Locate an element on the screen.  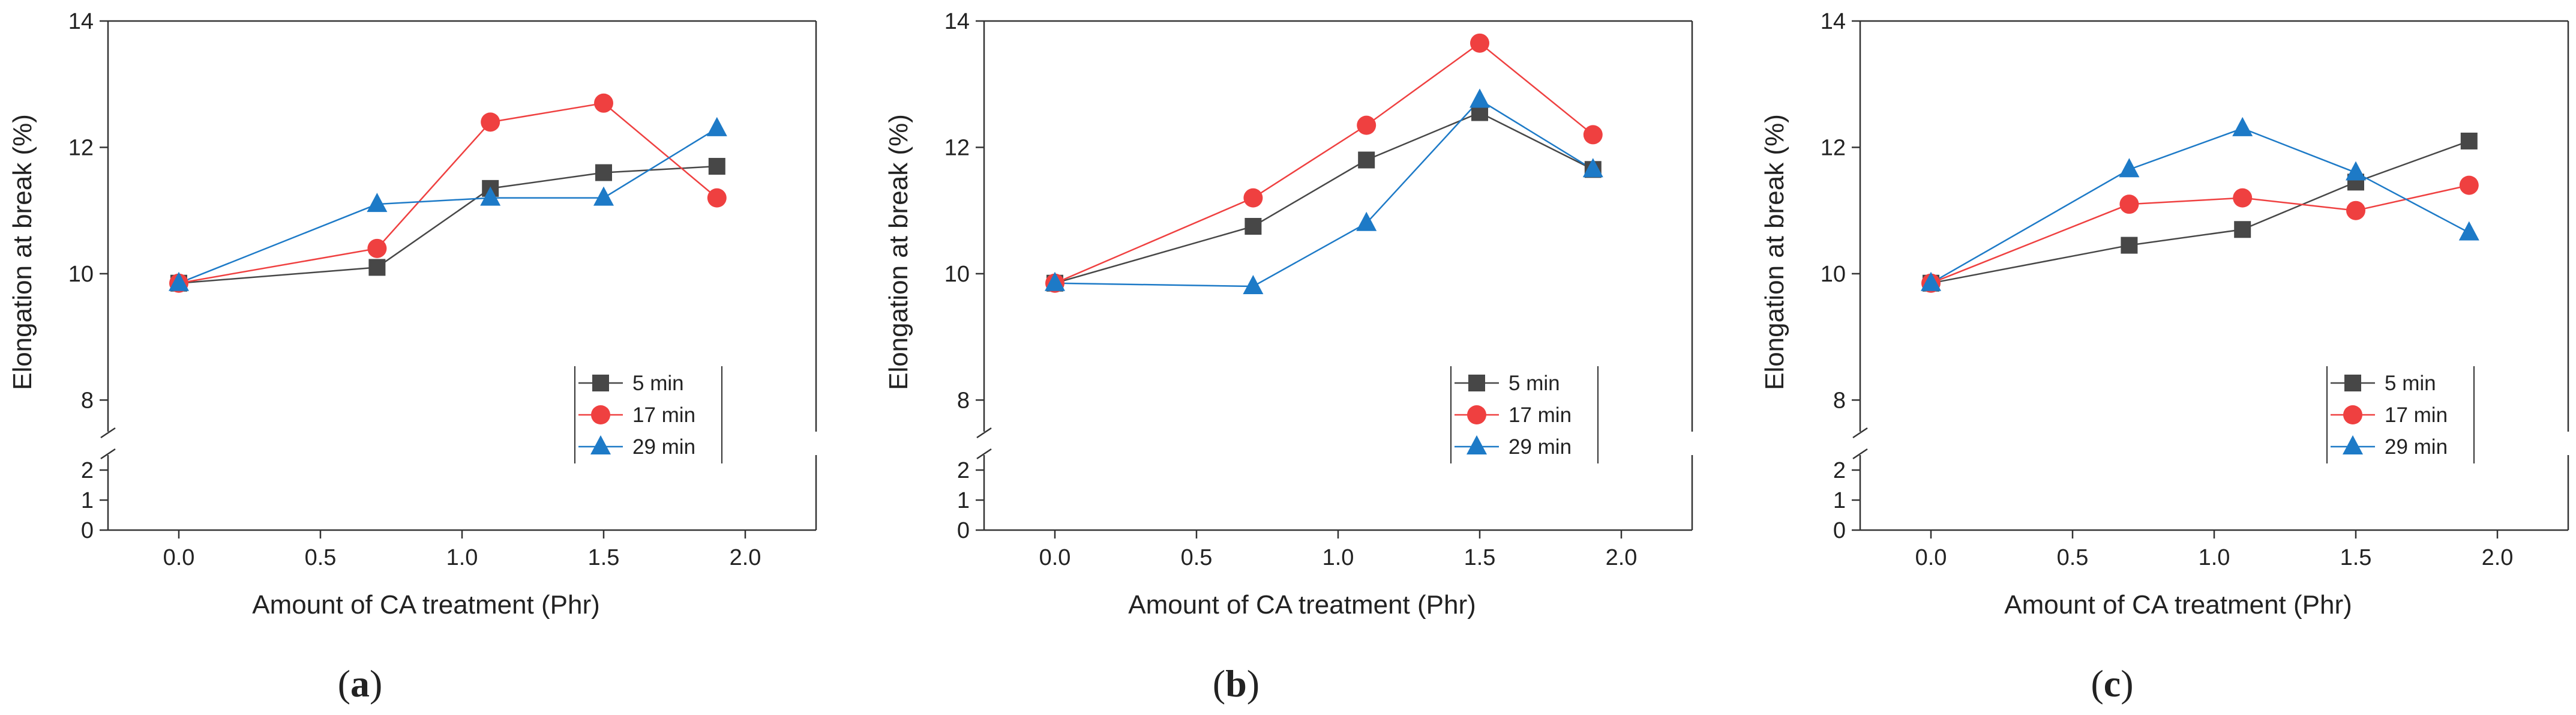
y-tick-label: 10 is located at coordinates (957, 274).